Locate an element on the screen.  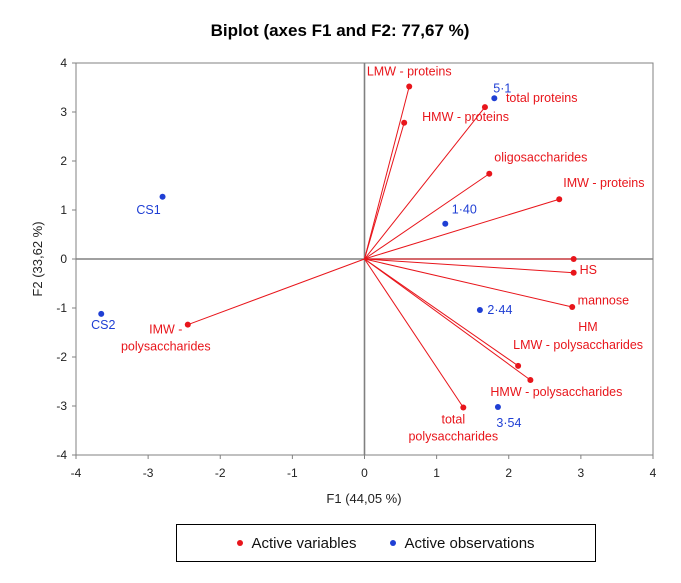
y-tick-label: -2 is located at coordinates (61, 357).